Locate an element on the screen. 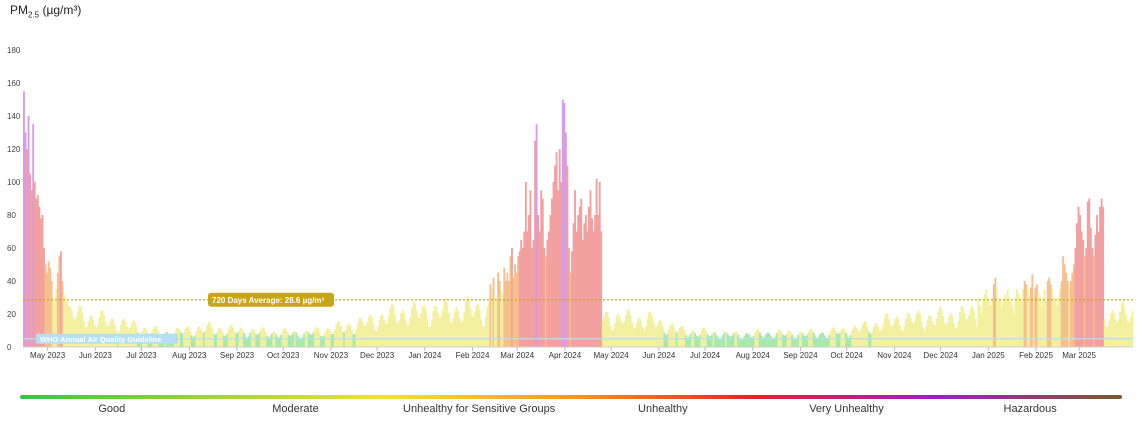  legend-item: Very Unhealthy is located at coordinates (846, 409).